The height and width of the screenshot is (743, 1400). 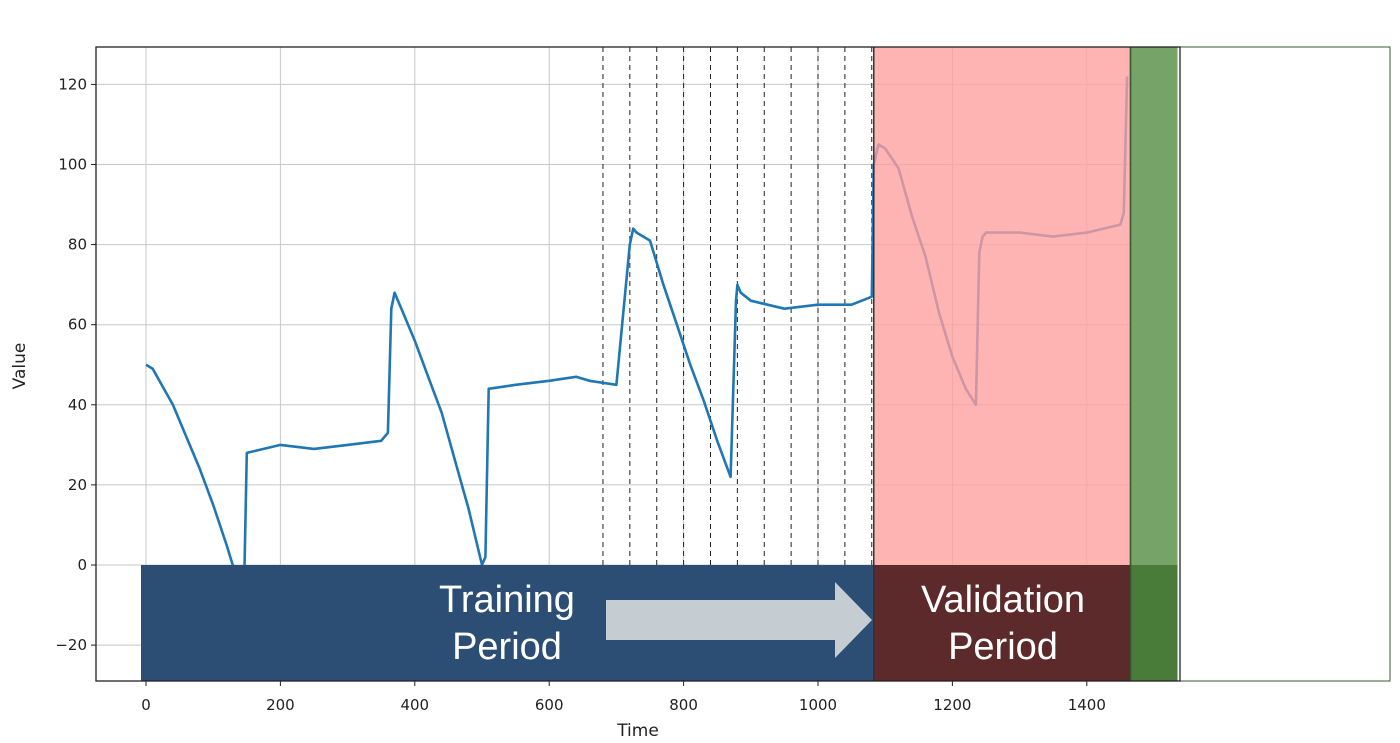 I want to click on y-tick-label: 40, so click(x=77, y=405).